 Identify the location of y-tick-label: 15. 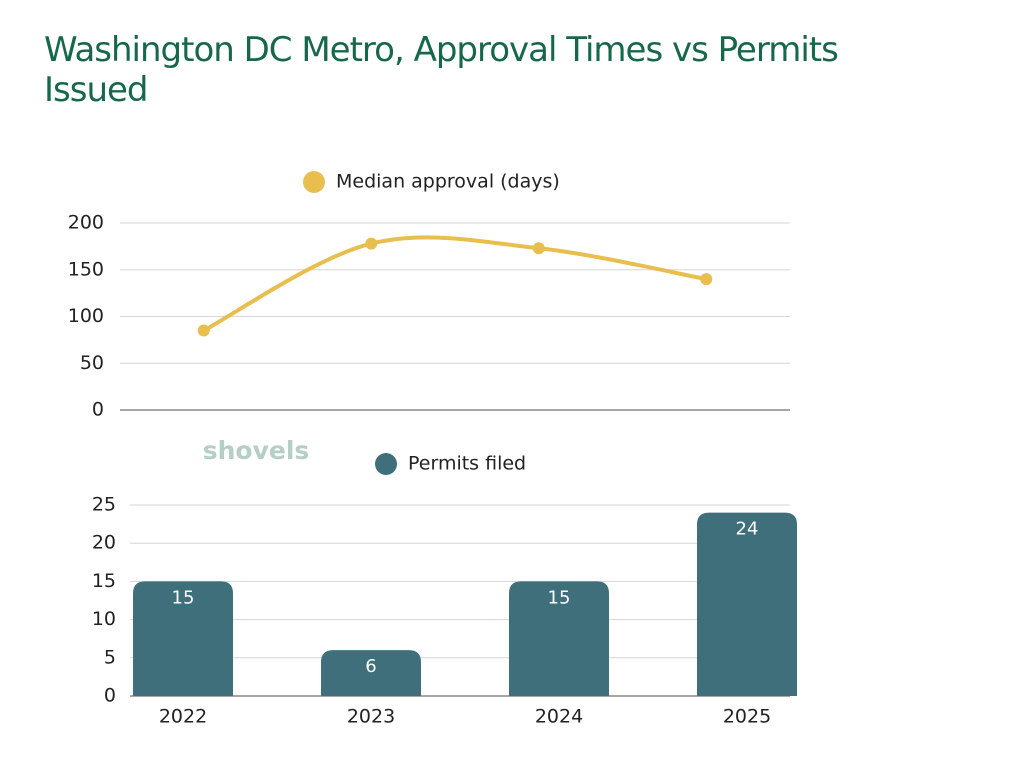
(104, 581).